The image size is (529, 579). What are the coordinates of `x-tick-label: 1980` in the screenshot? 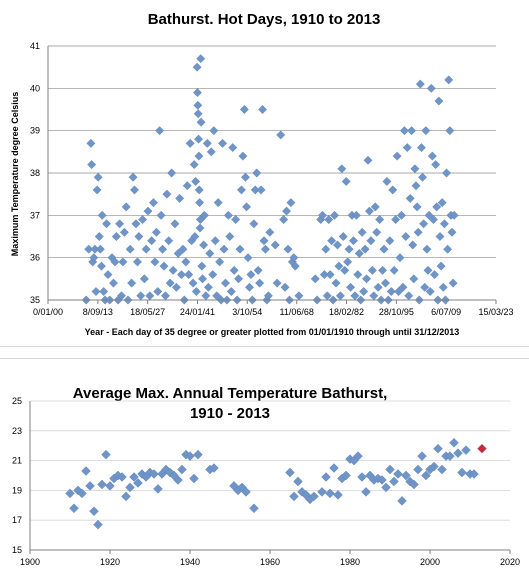 It's located at (350, 562).